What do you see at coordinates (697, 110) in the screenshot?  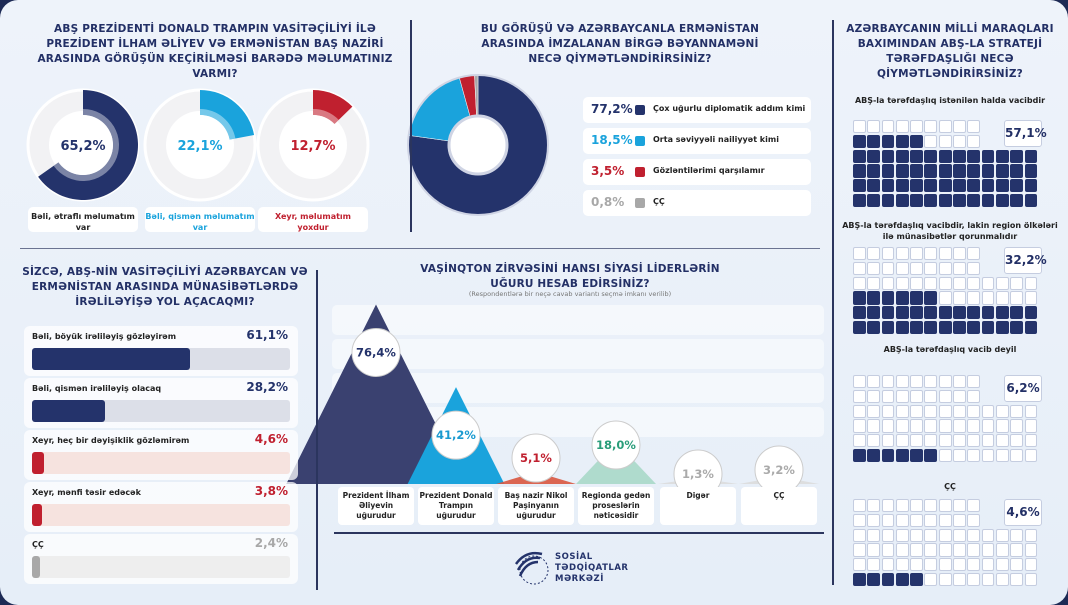 I see `legend-item: 77,2% Çox uğurlu diplomatik addım kimi` at bounding box center [697, 110].